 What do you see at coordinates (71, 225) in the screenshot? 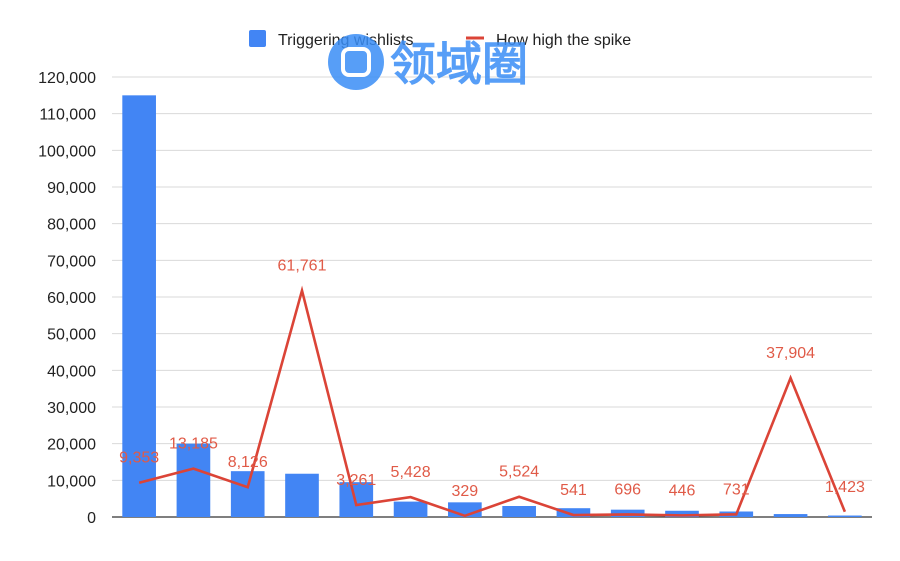
I see `y-tick-label: 80,000` at bounding box center [71, 225].